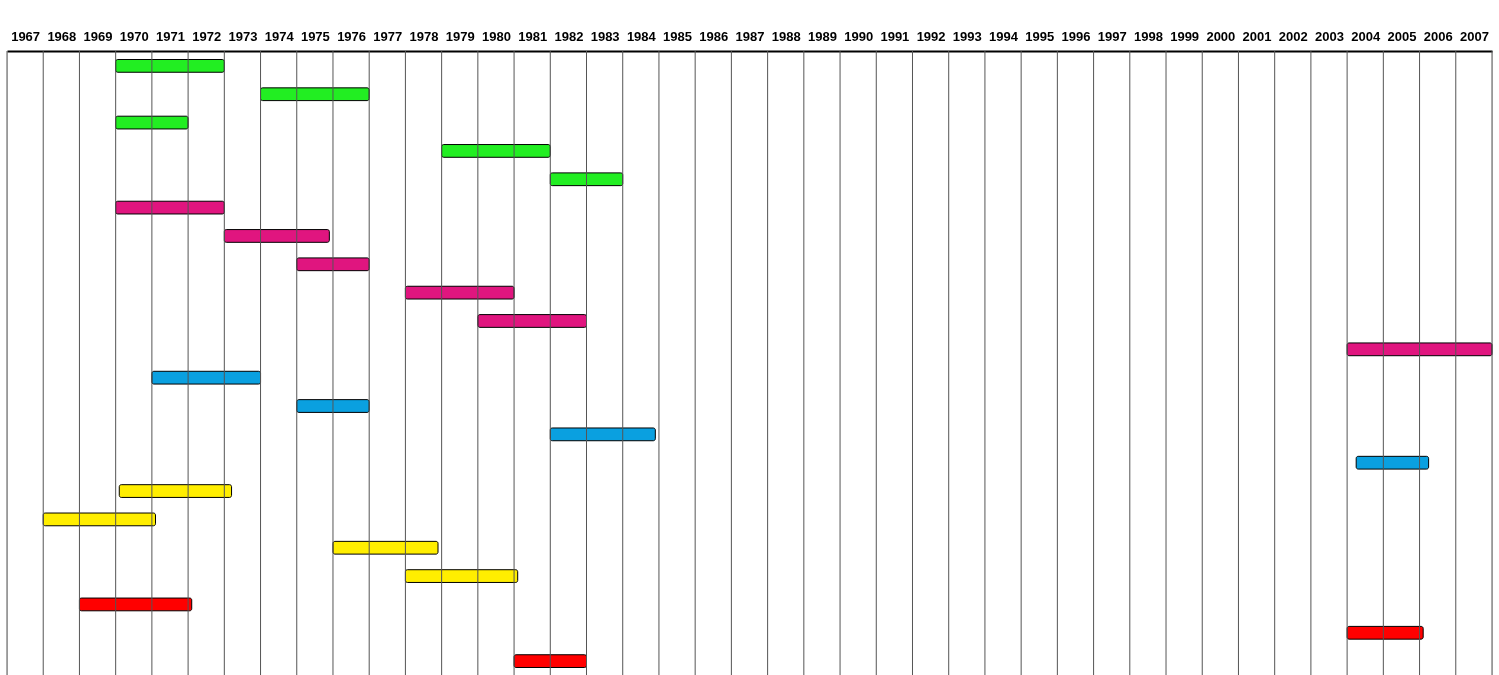 The image size is (1499, 675). What do you see at coordinates (1438, 36) in the screenshot?
I see `x-tick-label: 2006` at bounding box center [1438, 36].